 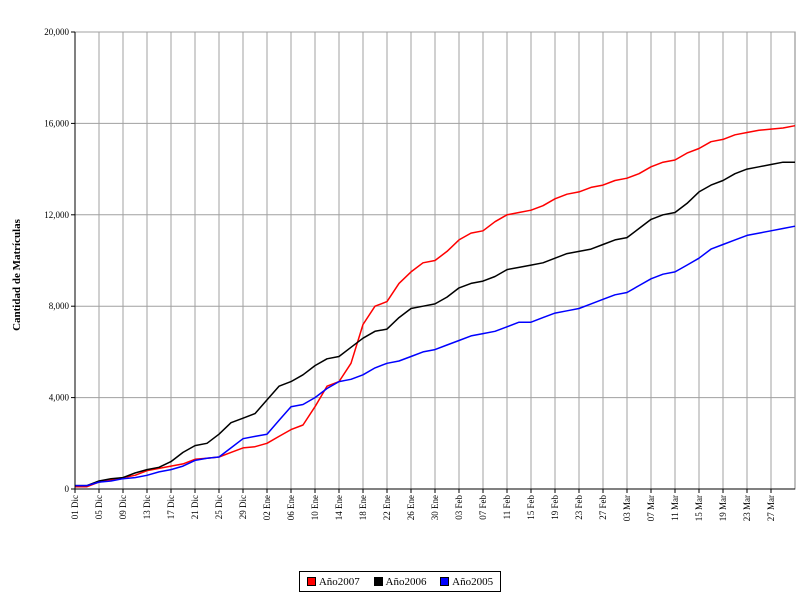 What do you see at coordinates (219, 507) in the screenshot?
I see `x-tick-label: 25 Dic` at bounding box center [219, 507].